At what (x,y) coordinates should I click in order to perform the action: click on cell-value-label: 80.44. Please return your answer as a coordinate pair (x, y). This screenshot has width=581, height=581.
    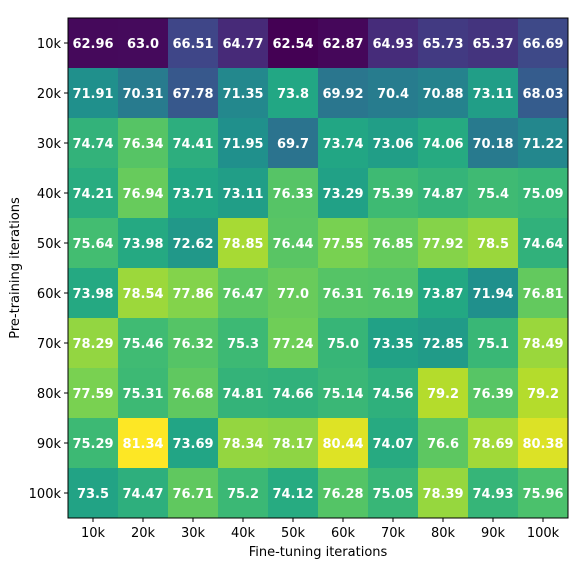
    Looking at the image, I should click on (342, 444).